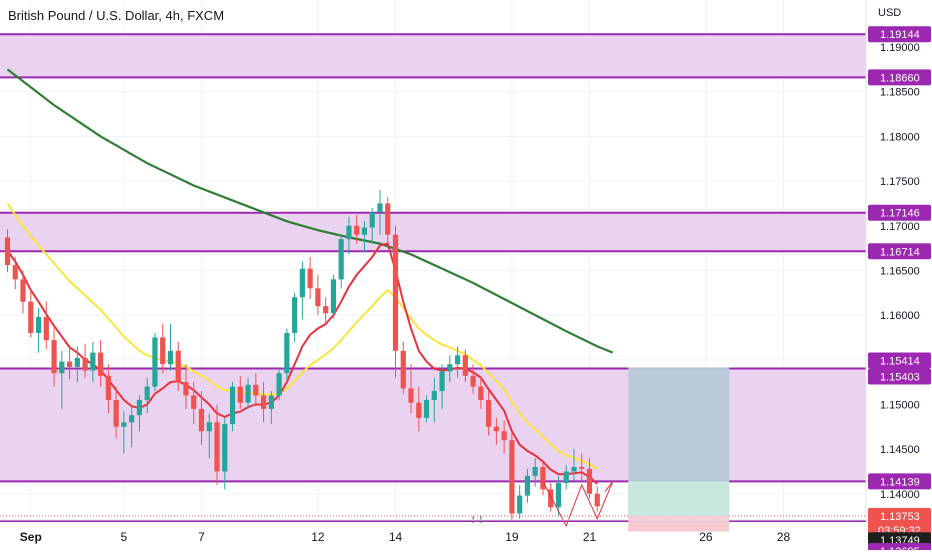  What do you see at coordinates (900, 517) in the screenshot?
I see `price-label-text: 1.13753` at bounding box center [900, 517].